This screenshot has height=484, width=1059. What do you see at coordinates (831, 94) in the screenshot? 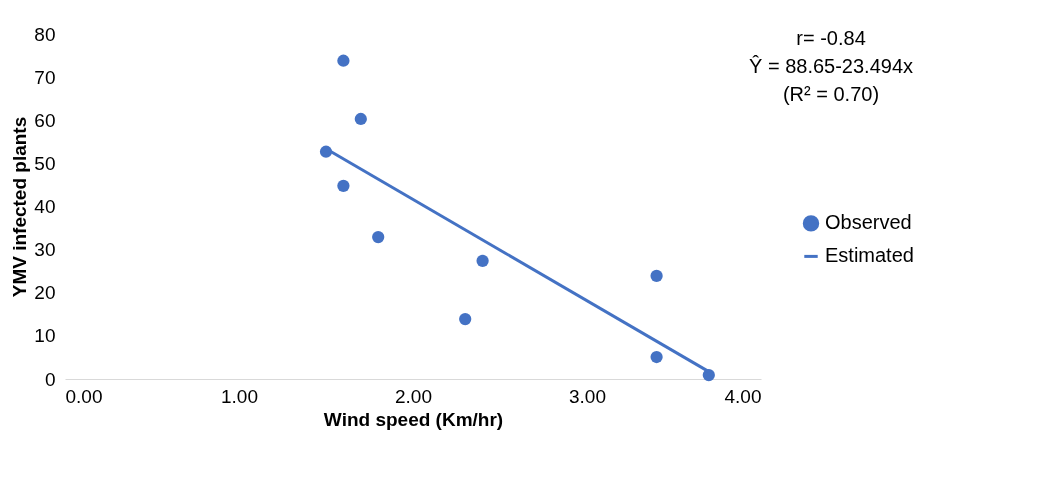
I see `text: (R² = 0.70)` at bounding box center [831, 94].